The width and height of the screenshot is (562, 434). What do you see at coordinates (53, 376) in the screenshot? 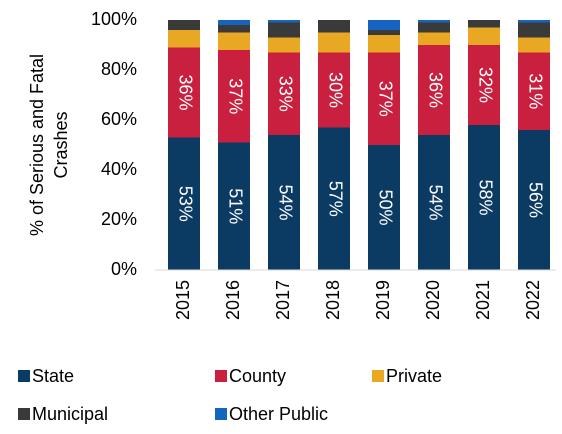
I see `legend-label: State` at bounding box center [53, 376].